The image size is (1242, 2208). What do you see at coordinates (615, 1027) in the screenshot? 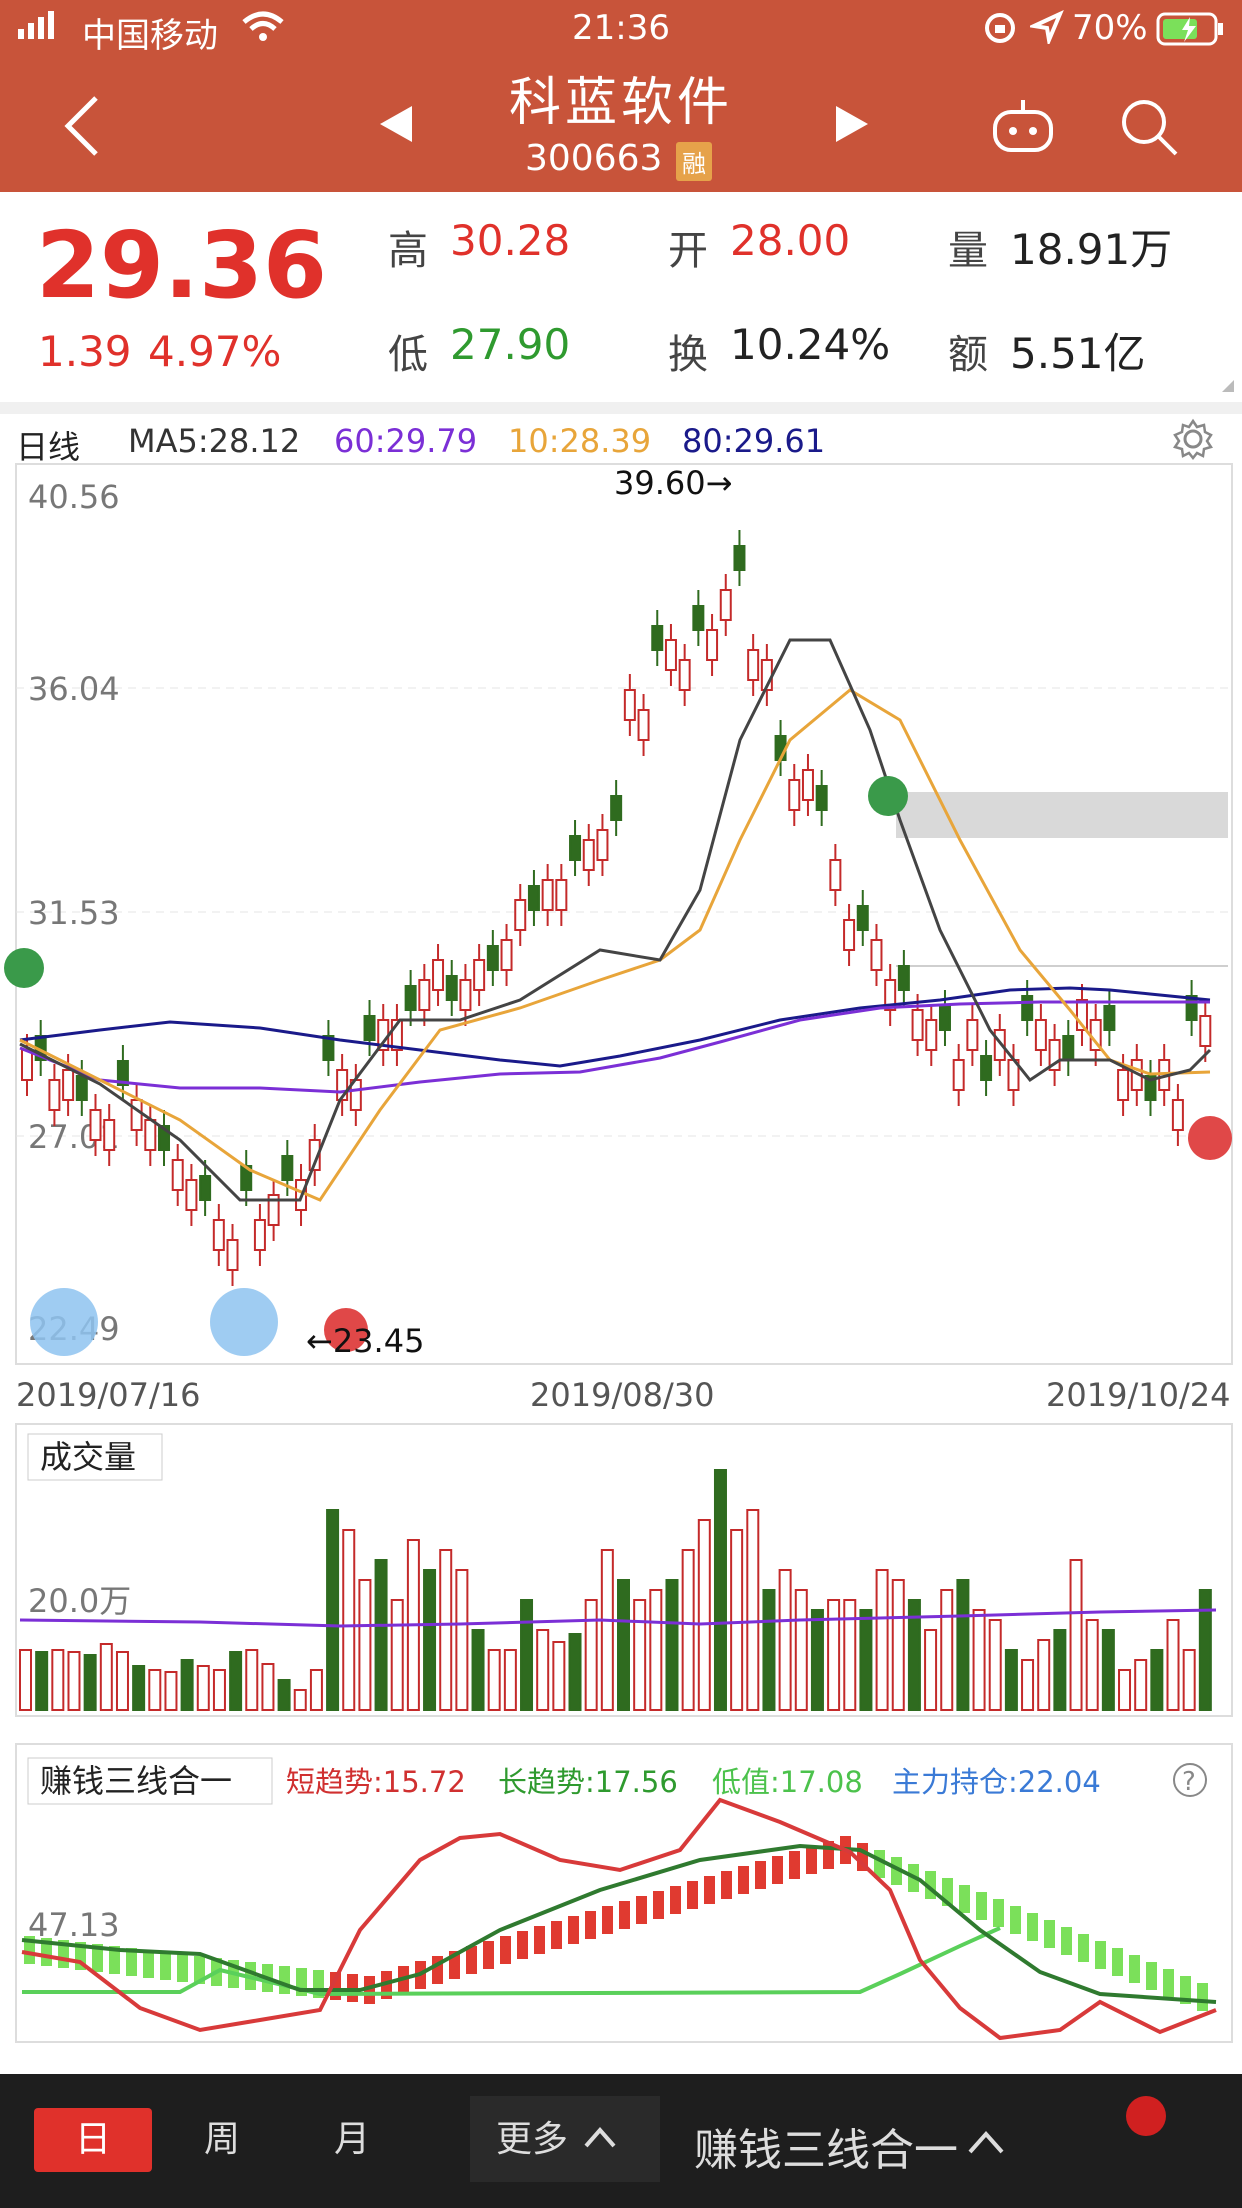
I see `ma80-line` at bounding box center [615, 1027].